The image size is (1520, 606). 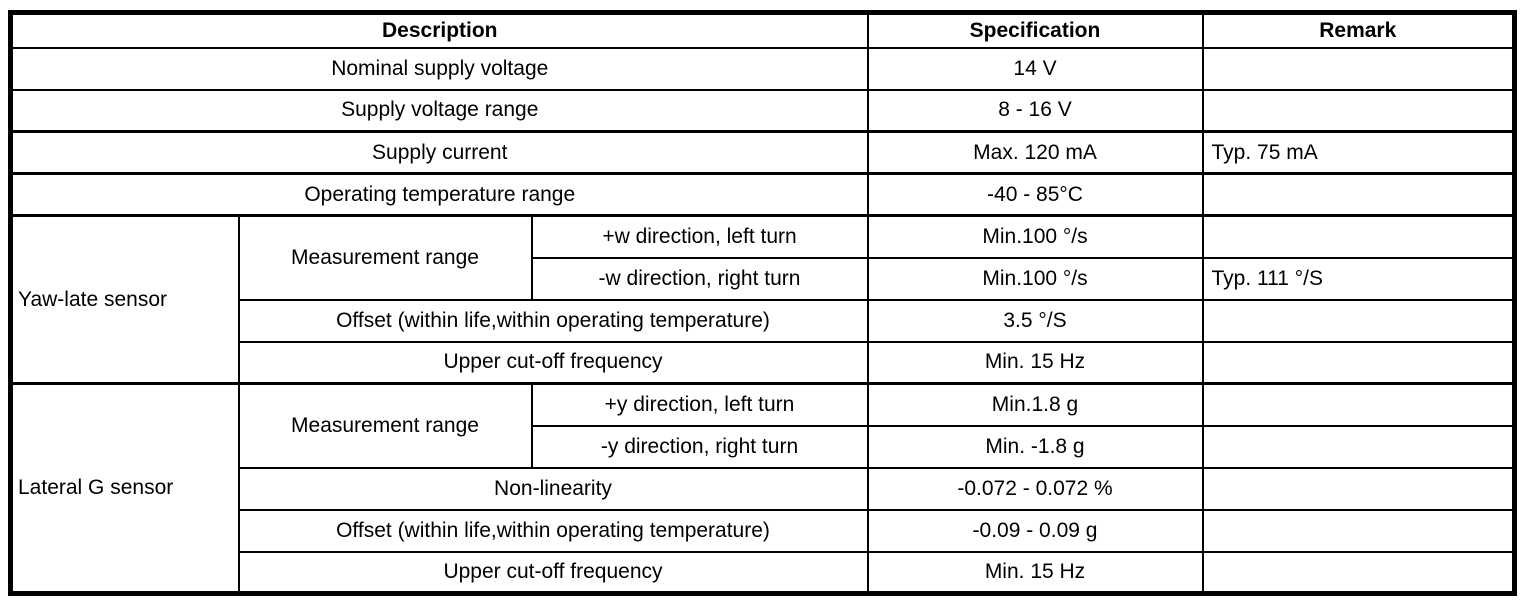 I want to click on description-cell: Supply voltage range, so click(x=439, y=110).